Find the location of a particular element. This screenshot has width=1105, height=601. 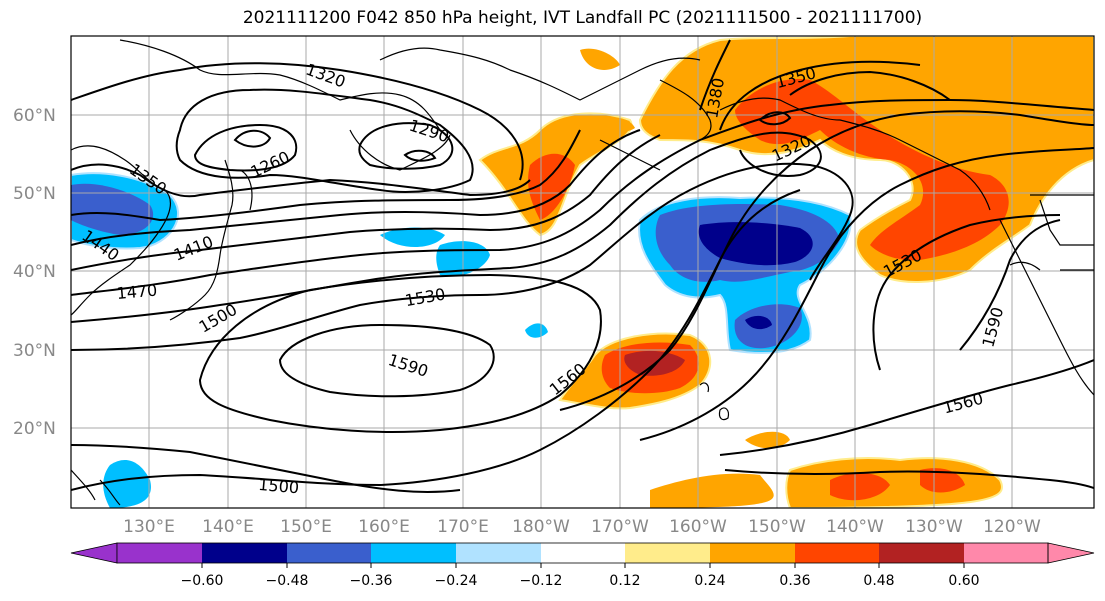

colorbar-tick-label: −0.48 is located at coordinates (287, 581).